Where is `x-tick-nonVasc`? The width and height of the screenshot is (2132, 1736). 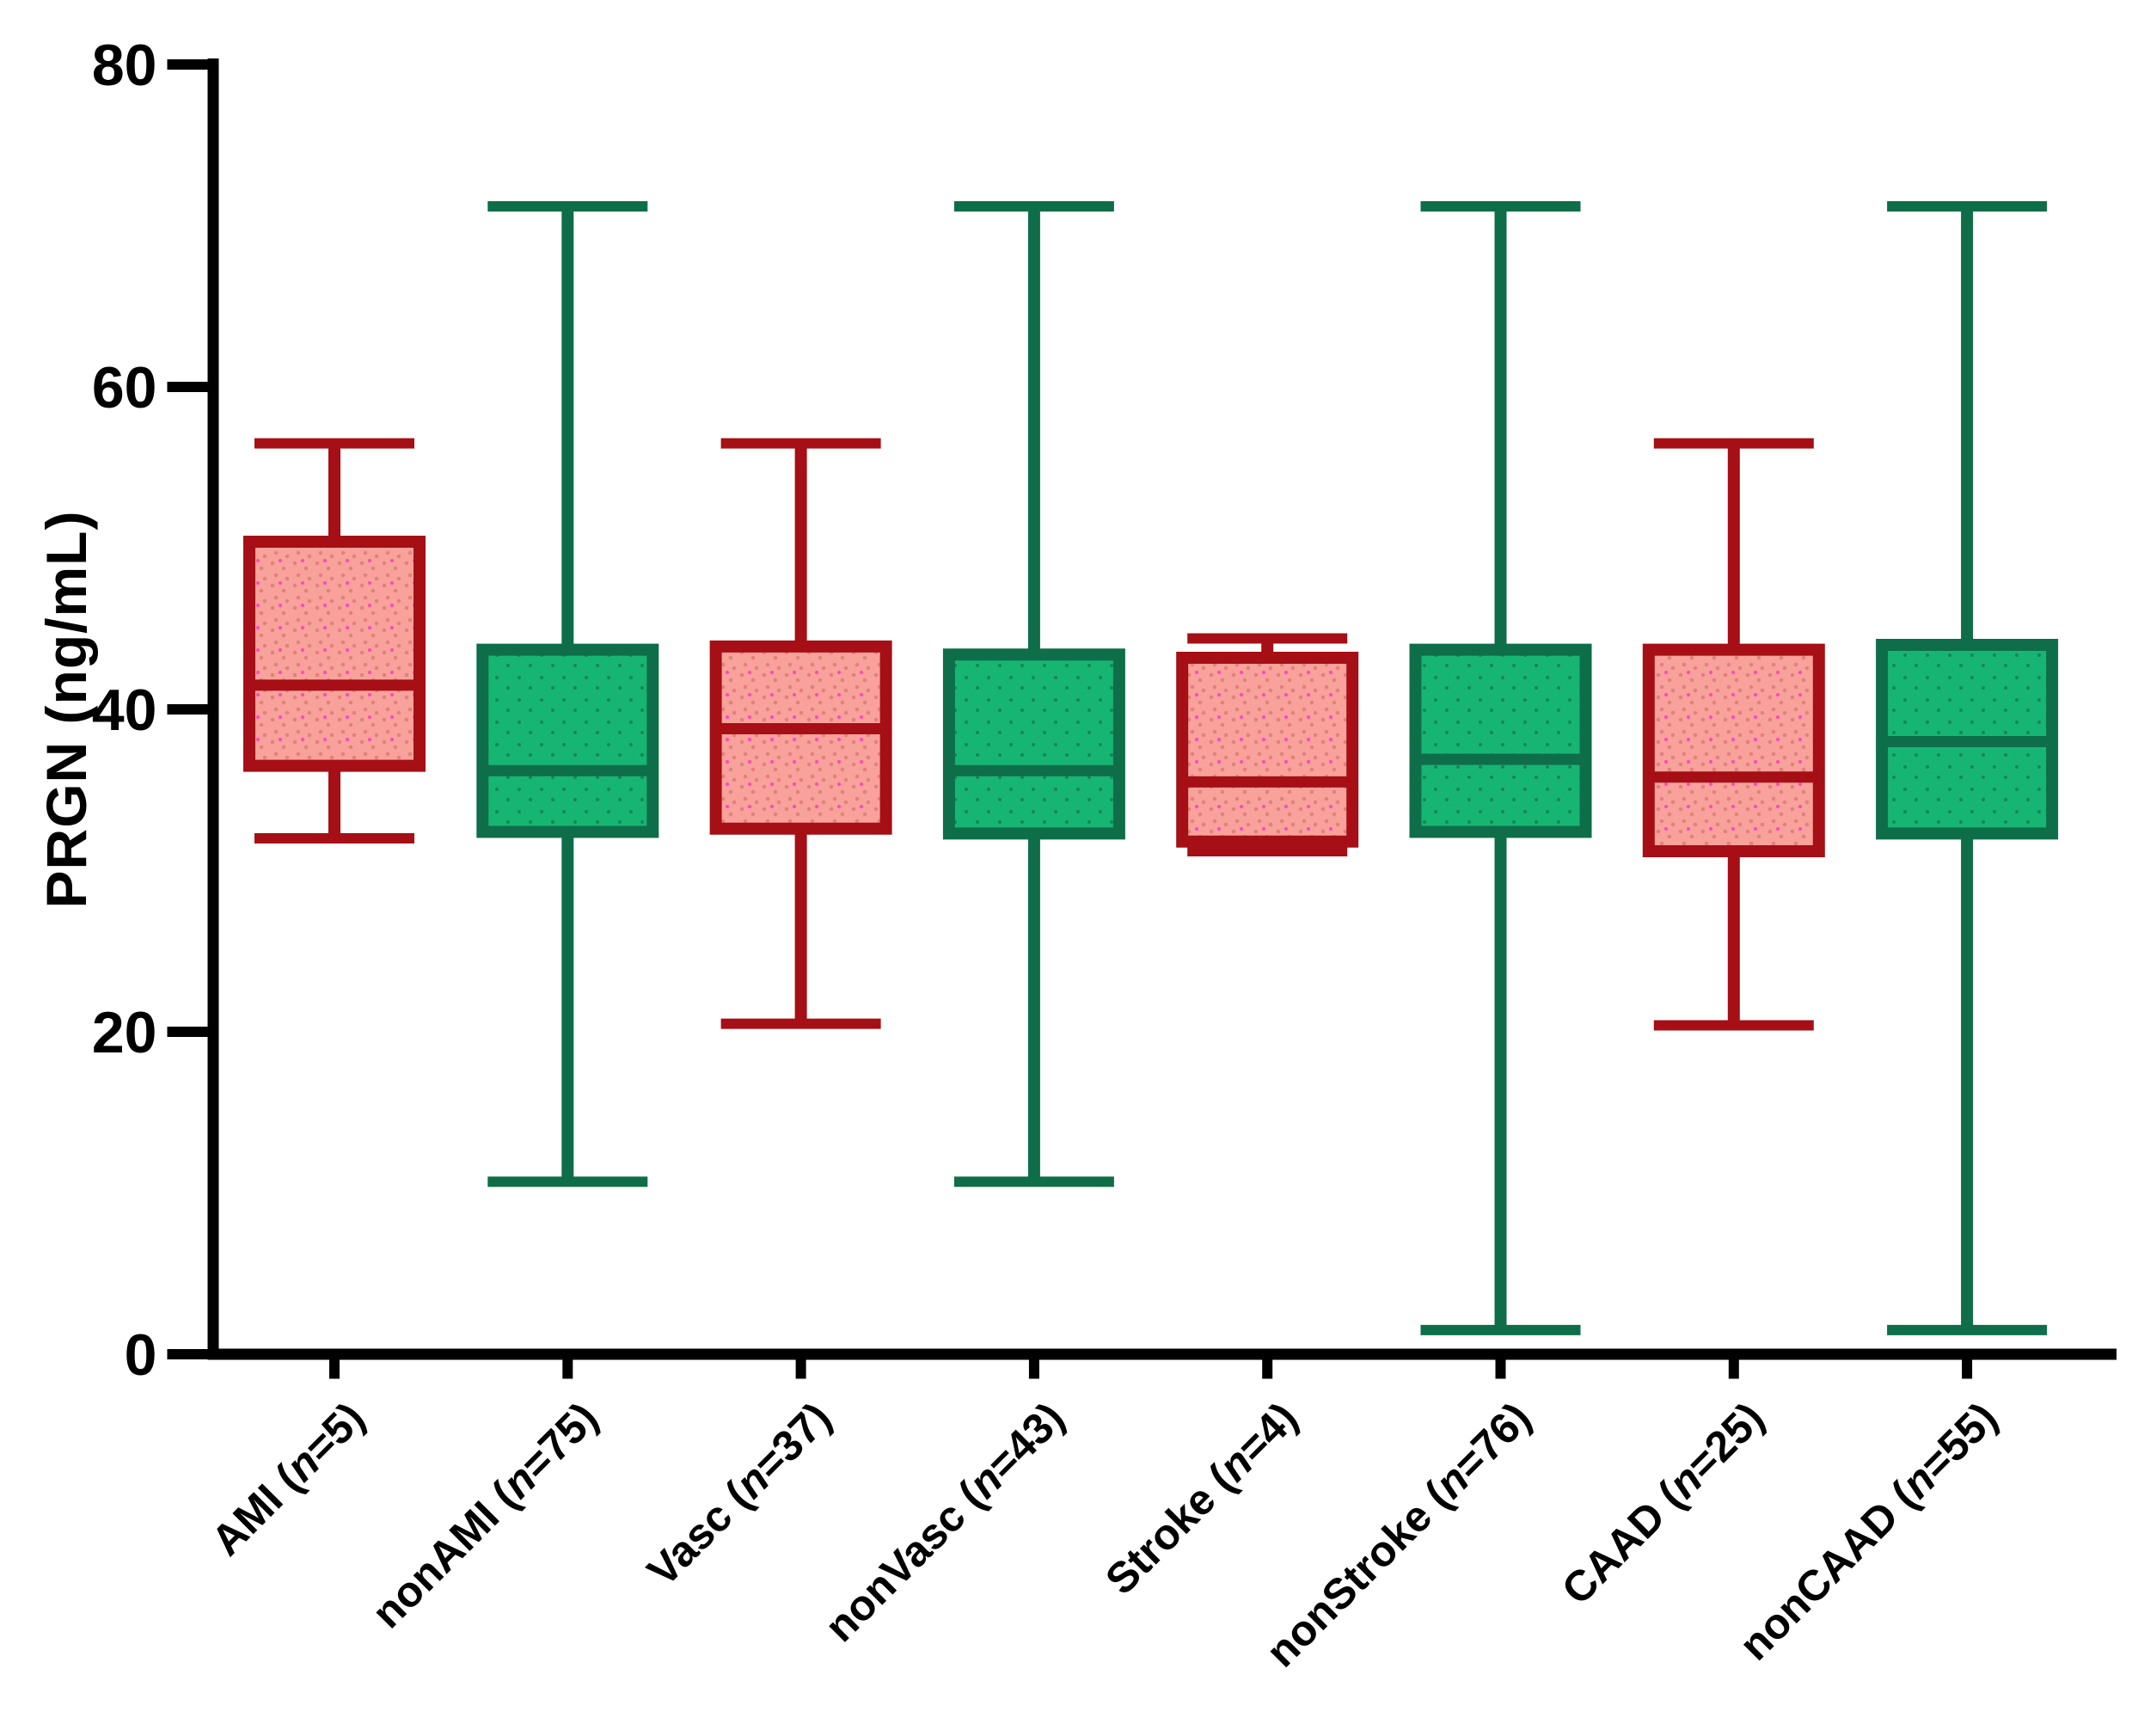 x-tick-nonVasc is located at coordinates (1033, 1369).